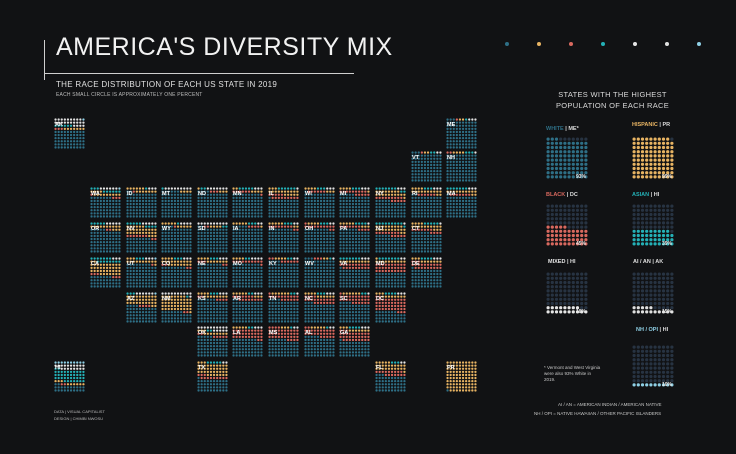 The height and width of the screenshot is (454, 736). I want to click on state-tile-sc, so click(354, 307).